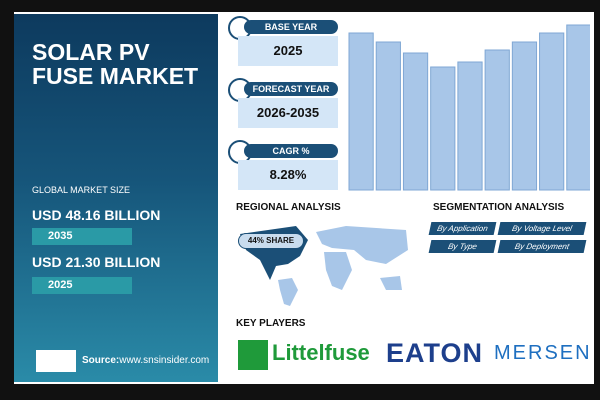 The image size is (600, 400). I want to click on source-label: Source:, so click(101, 360).